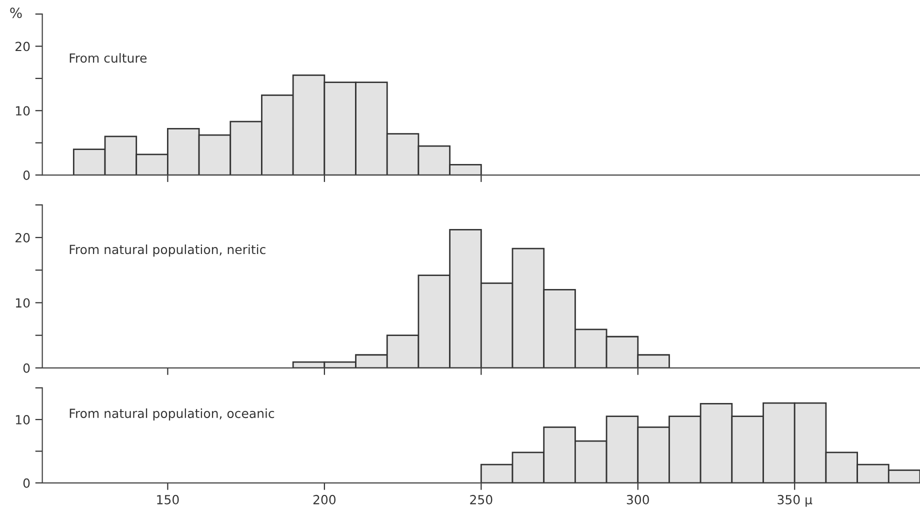  Describe the element at coordinates (637, 499) in the screenshot. I see `x-tick-label: 300` at that location.